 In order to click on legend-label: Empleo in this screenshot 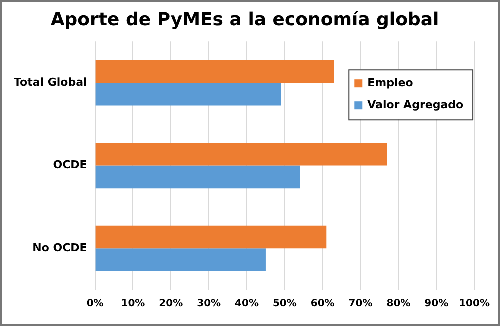, I will do `click(391, 83)`.